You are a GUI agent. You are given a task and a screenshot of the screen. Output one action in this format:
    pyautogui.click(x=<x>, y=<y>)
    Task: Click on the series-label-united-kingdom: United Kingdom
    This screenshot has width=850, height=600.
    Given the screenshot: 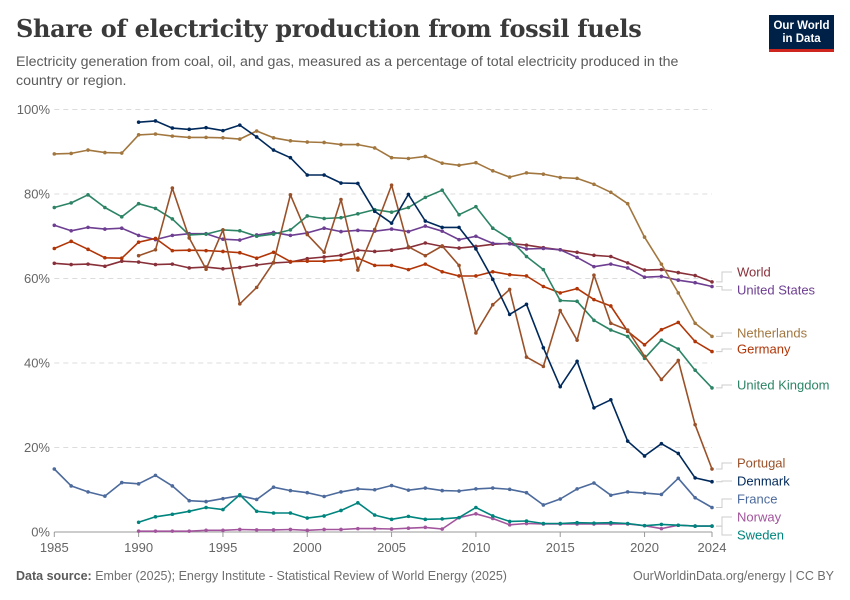 What is the action you would take?
    pyautogui.click(x=783, y=385)
    